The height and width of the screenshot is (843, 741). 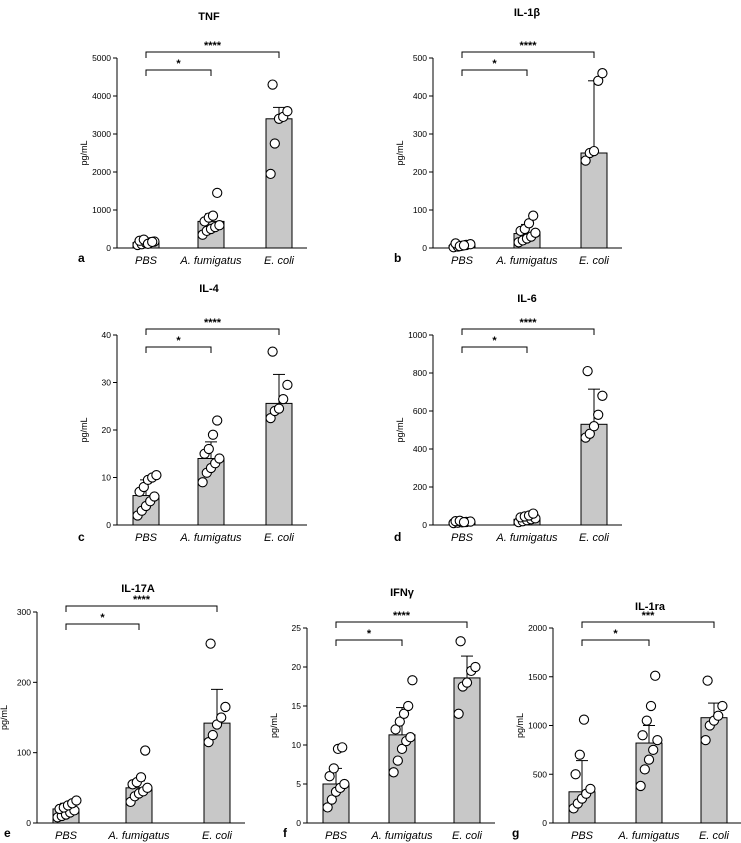 What do you see at coordinates (297, 706) in the screenshot?
I see `y-tick-label: 15` at bounding box center [297, 706].